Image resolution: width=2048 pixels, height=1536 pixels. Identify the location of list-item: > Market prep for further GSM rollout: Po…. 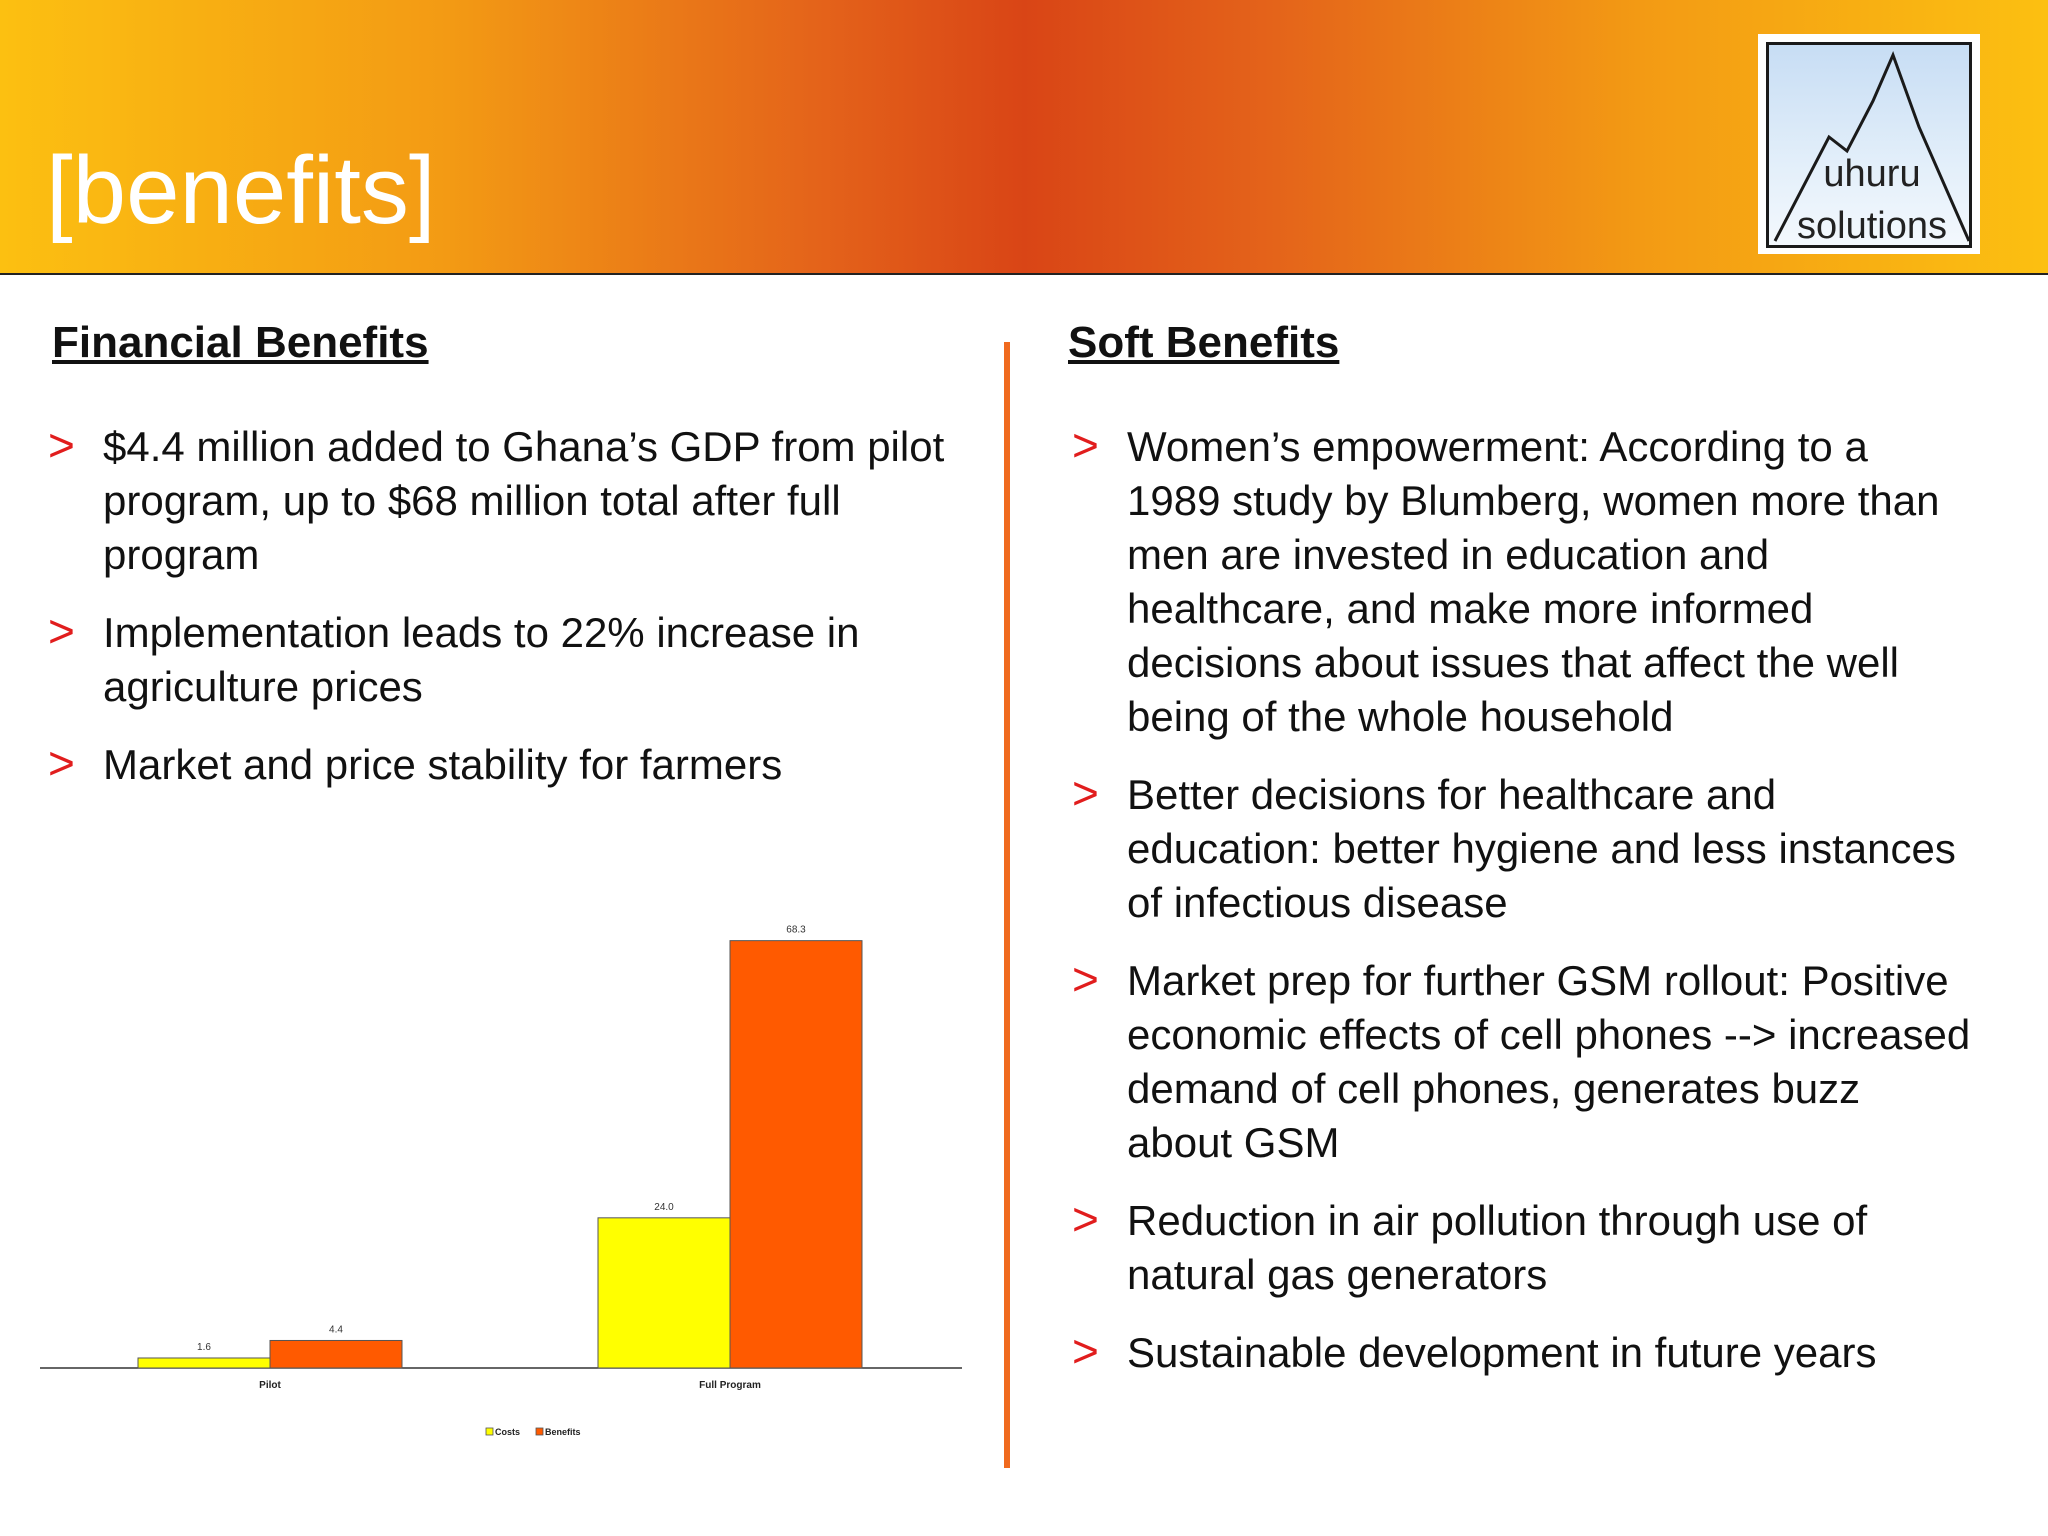
(1522, 1061).